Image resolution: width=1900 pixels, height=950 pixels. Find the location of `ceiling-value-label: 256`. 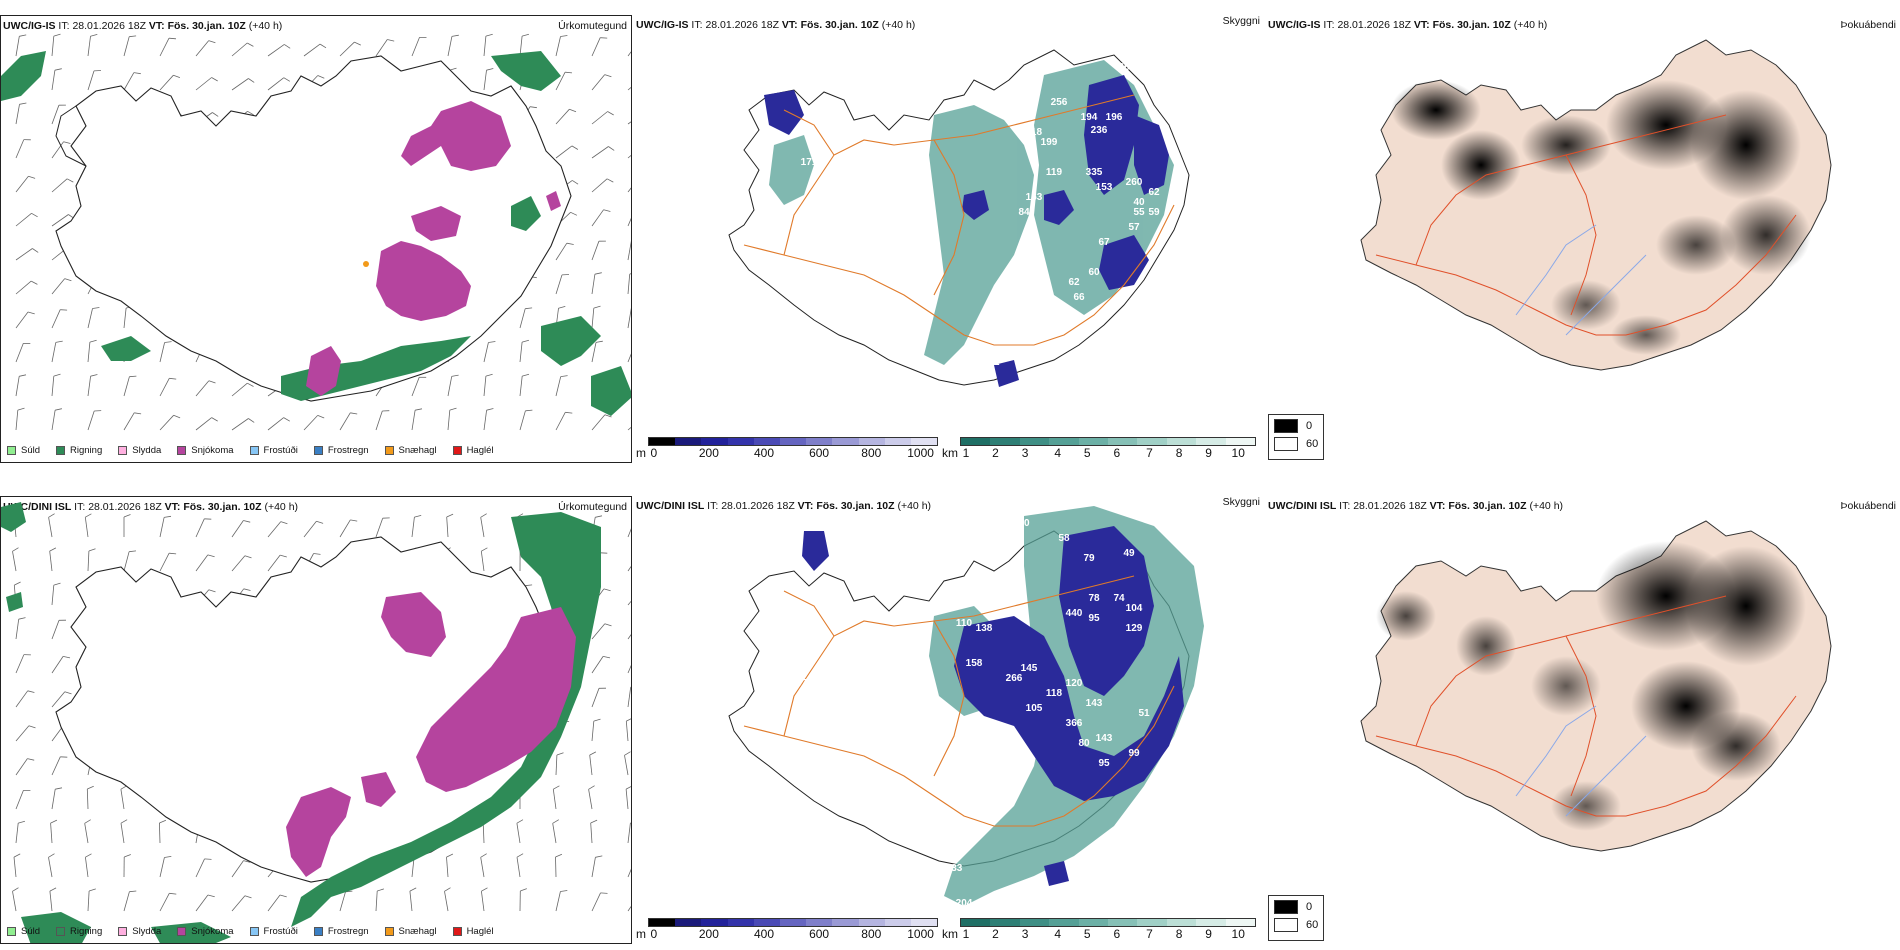

ceiling-value-label: 256 is located at coordinates (1059, 102).